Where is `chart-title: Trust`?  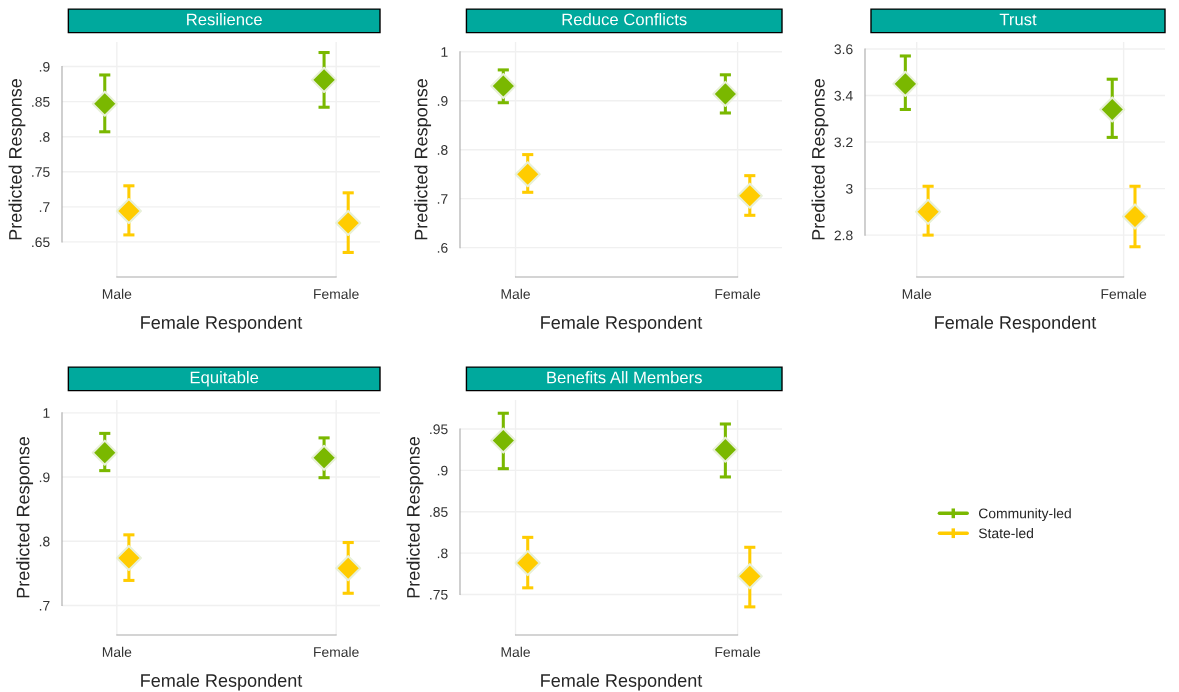
chart-title: Trust is located at coordinates (1018, 19).